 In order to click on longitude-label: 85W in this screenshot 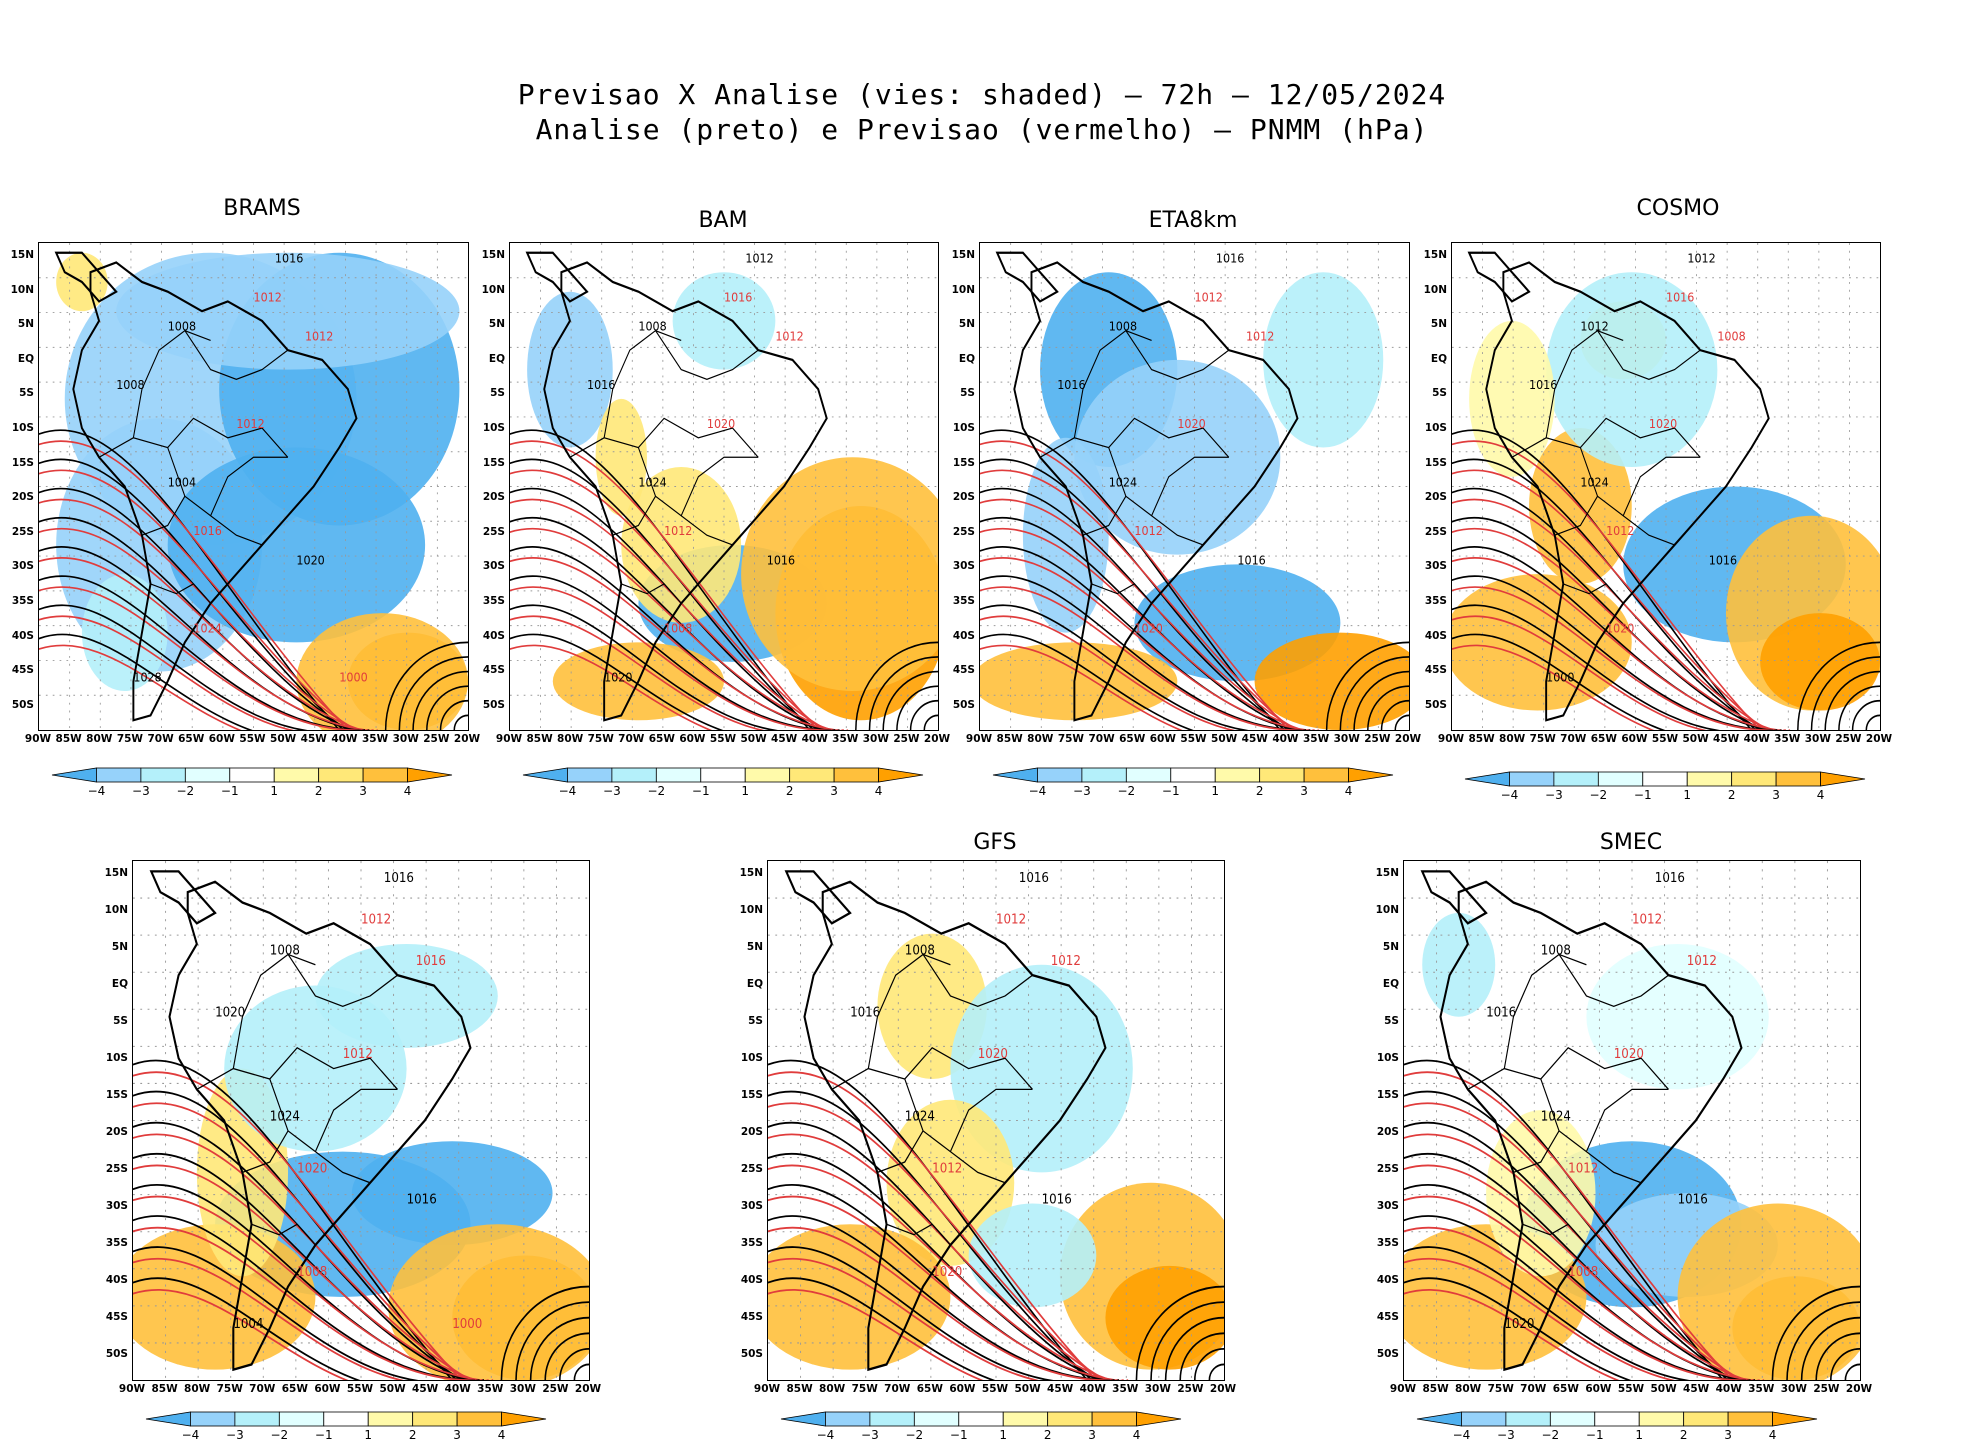, I will do `click(799, 1389)`.